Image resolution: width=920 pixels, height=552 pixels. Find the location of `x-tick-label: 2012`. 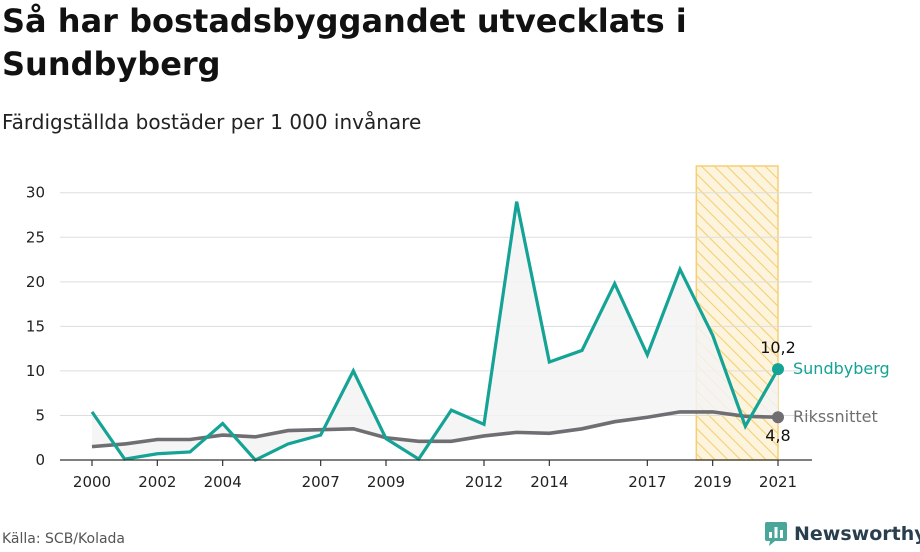

x-tick-label: 2012 is located at coordinates (484, 482).